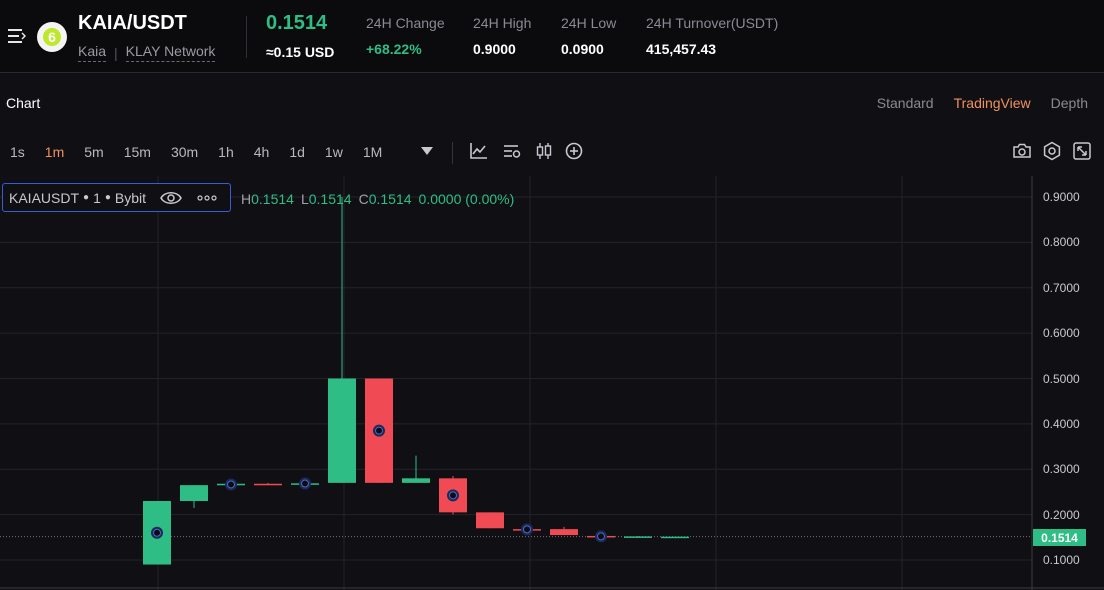  I want to click on price-axis-label: 0.8000, so click(1061, 242).